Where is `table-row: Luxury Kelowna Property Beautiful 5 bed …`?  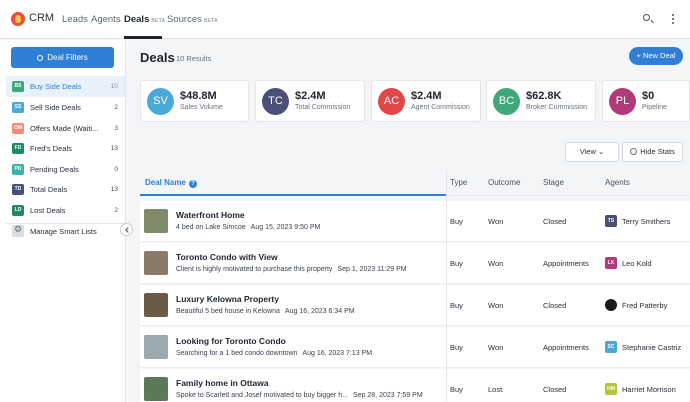
table-row: Luxury Kelowna Property Beautiful 5 bed … is located at coordinates (415, 305).